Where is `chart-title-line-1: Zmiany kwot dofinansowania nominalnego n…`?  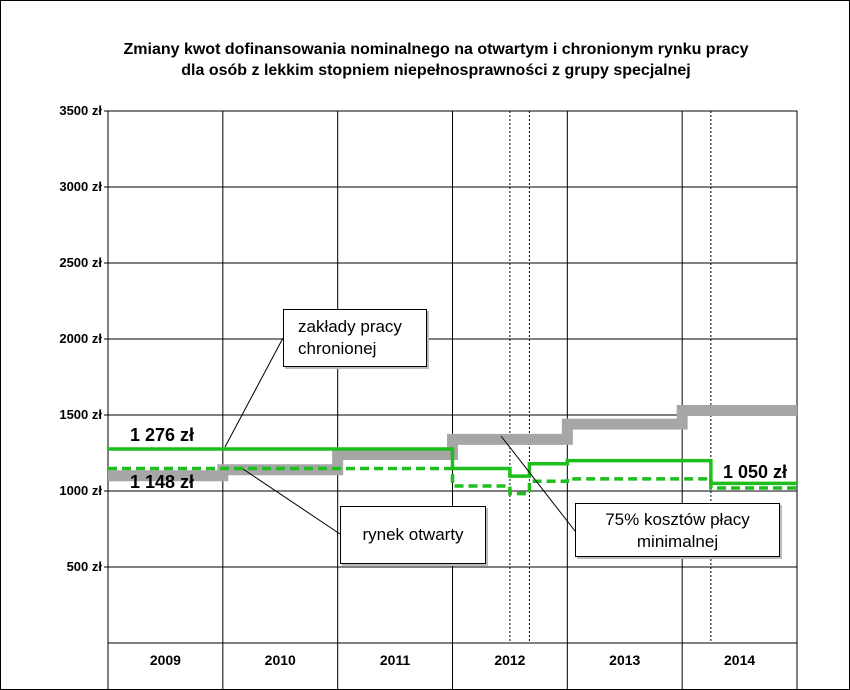 chart-title-line-1: Zmiany kwot dofinansowania nominalnego n… is located at coordinates (436, 49).